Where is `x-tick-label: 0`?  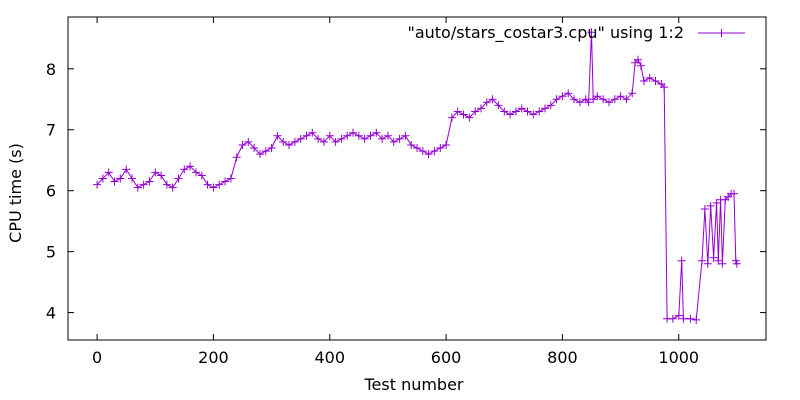 x-tick-label: 0 is located at coordinates (97, 357).